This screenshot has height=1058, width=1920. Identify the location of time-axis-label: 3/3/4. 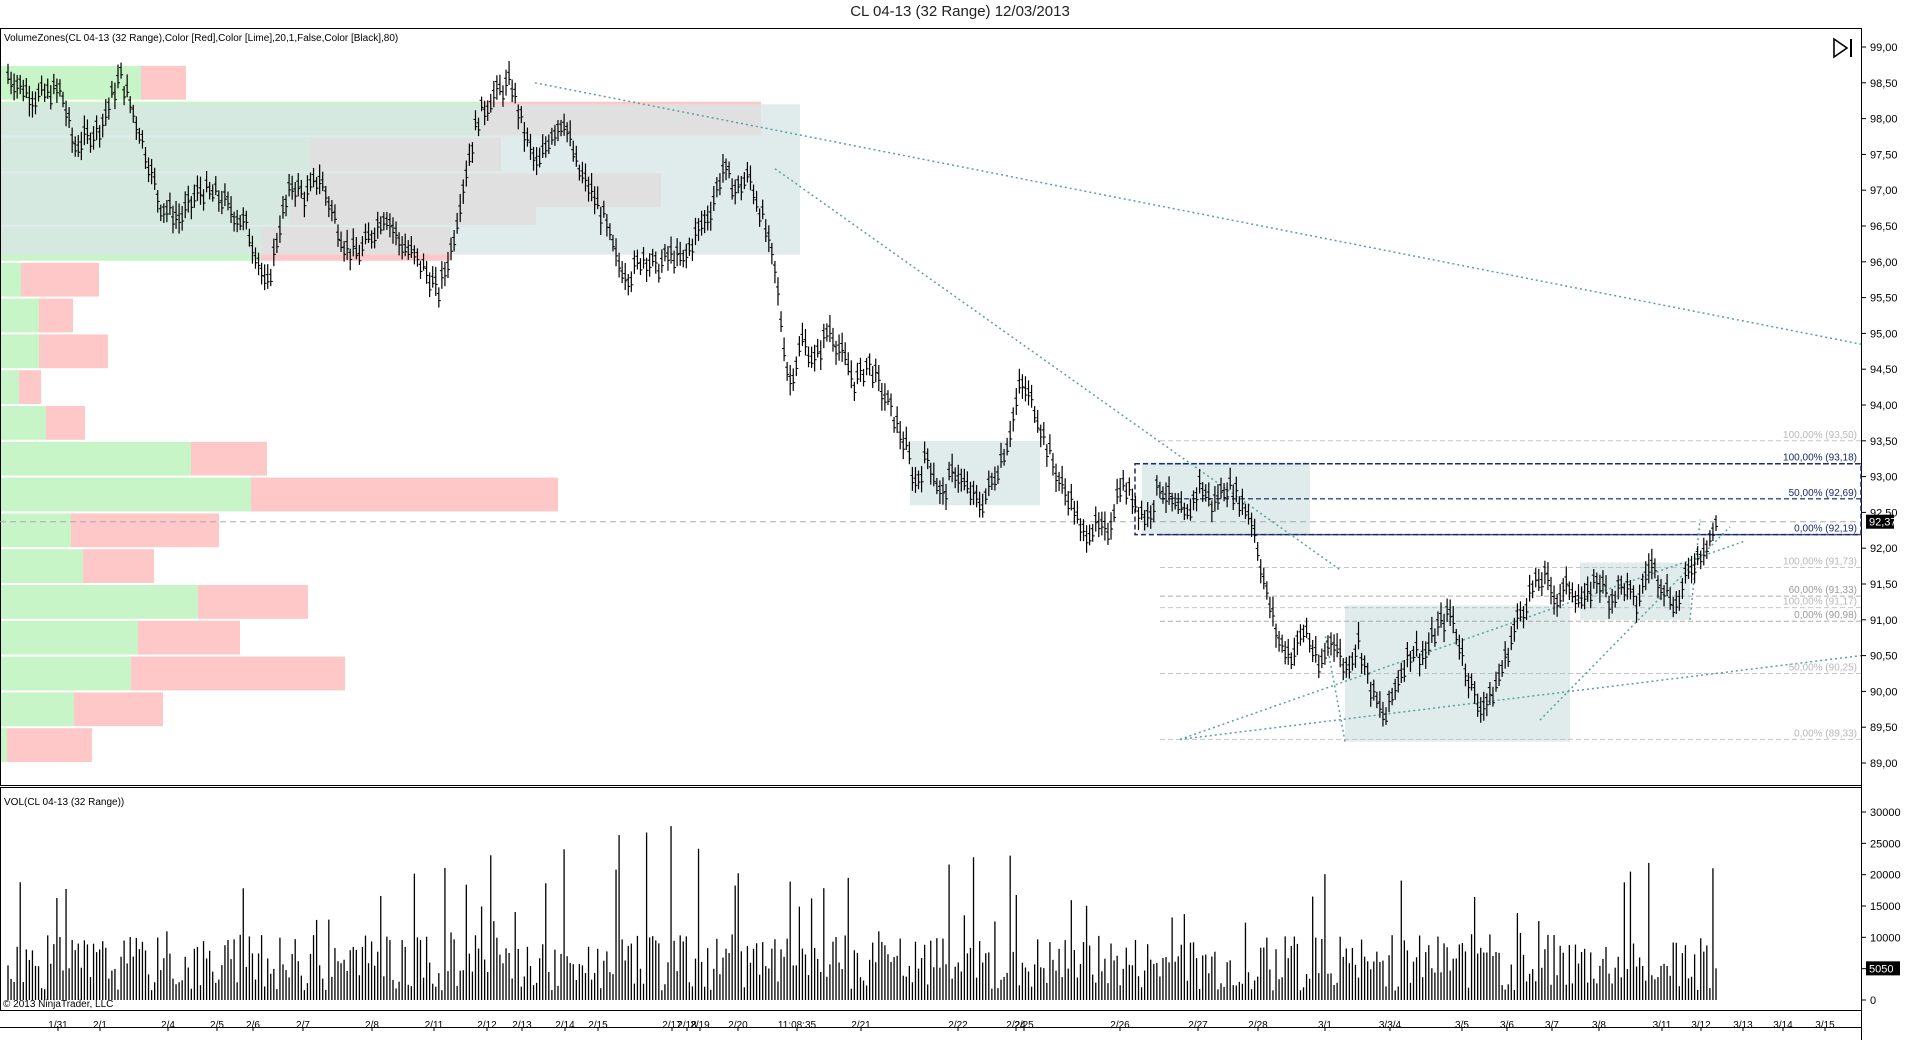
(1390, 1025).